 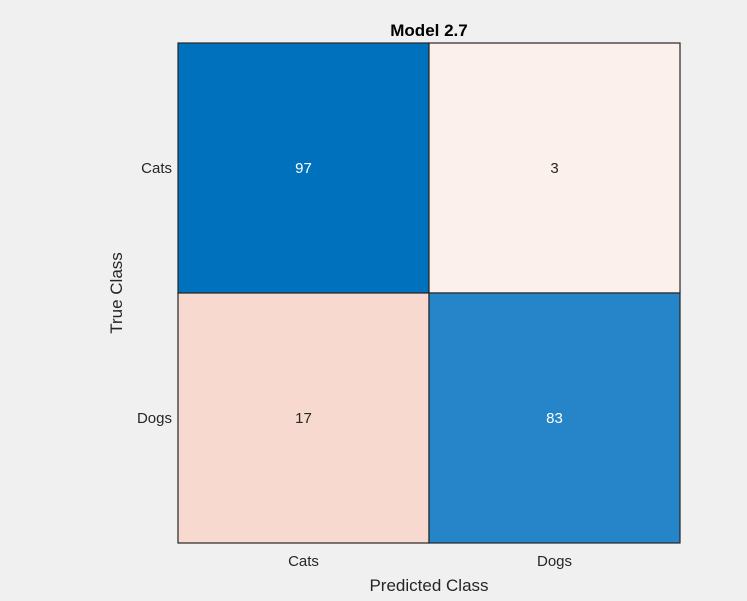 What do you see at coordinates (303, 561) in the screenshot?
I see `x-tick-label: Cats` at bounding box center [303, 561].